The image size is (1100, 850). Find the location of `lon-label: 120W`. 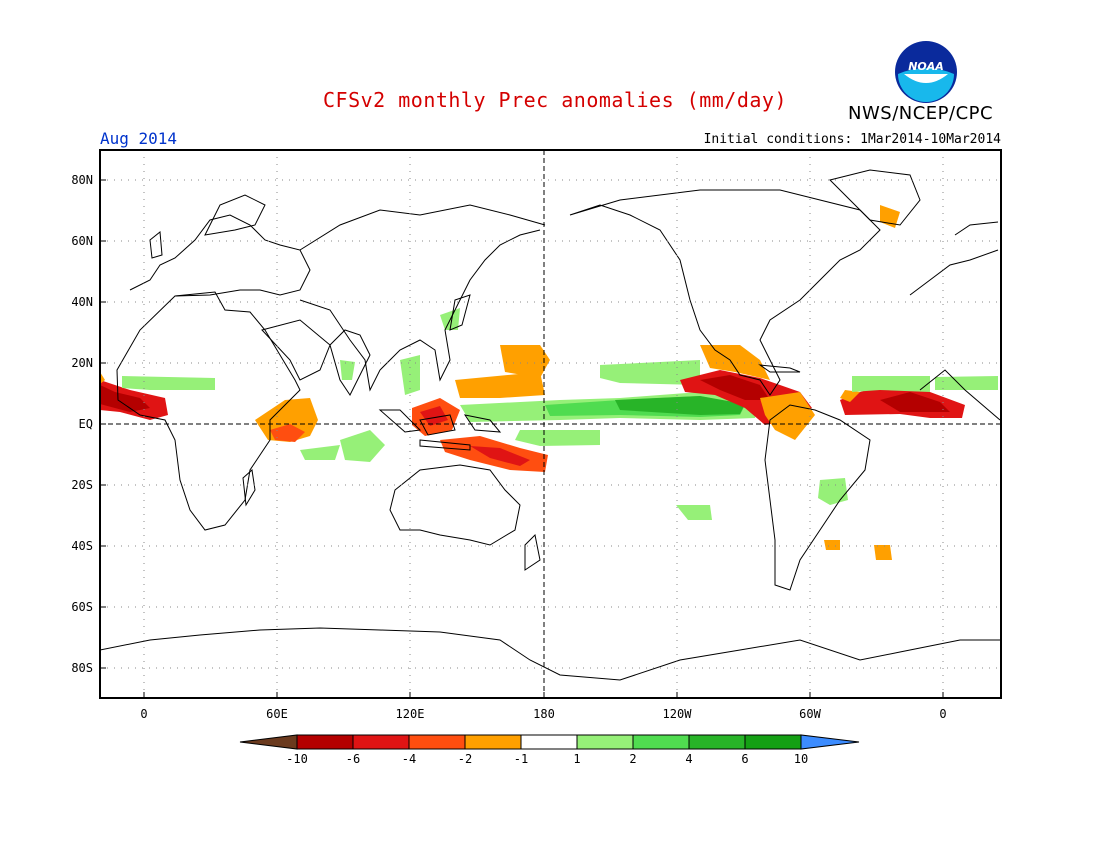

lon-label: 120W is located at coordinates (678, 714).